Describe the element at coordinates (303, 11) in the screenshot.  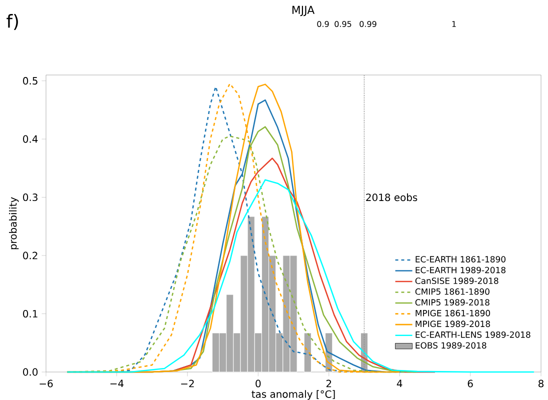
I see `text: MJJA` at that location.